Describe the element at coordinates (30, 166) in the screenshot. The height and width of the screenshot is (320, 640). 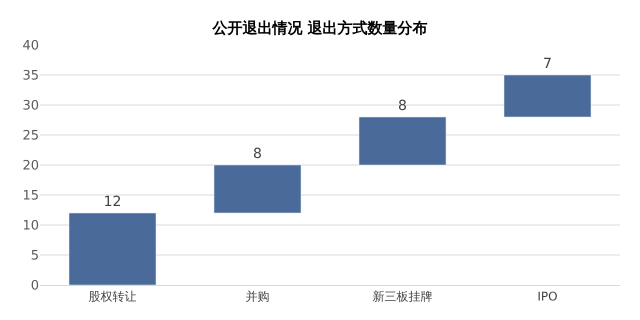
I see `y-tick-label: 20` at that location.